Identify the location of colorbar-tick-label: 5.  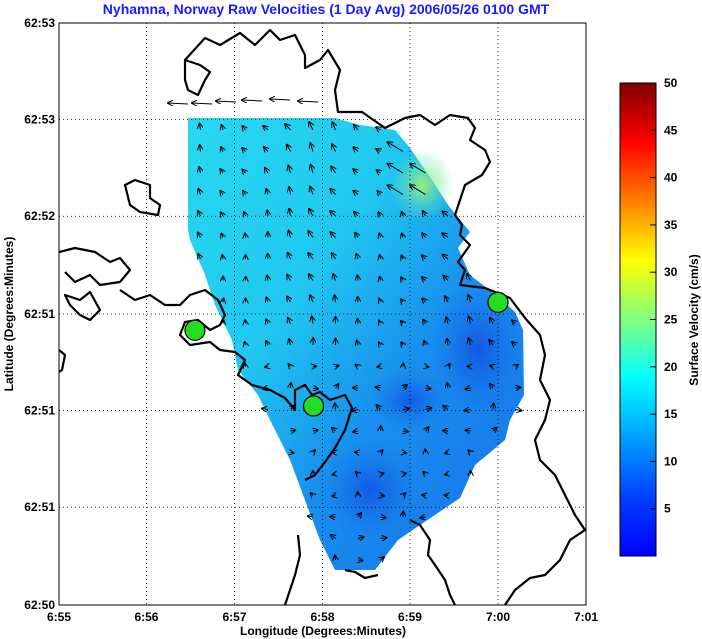
(667, 509).